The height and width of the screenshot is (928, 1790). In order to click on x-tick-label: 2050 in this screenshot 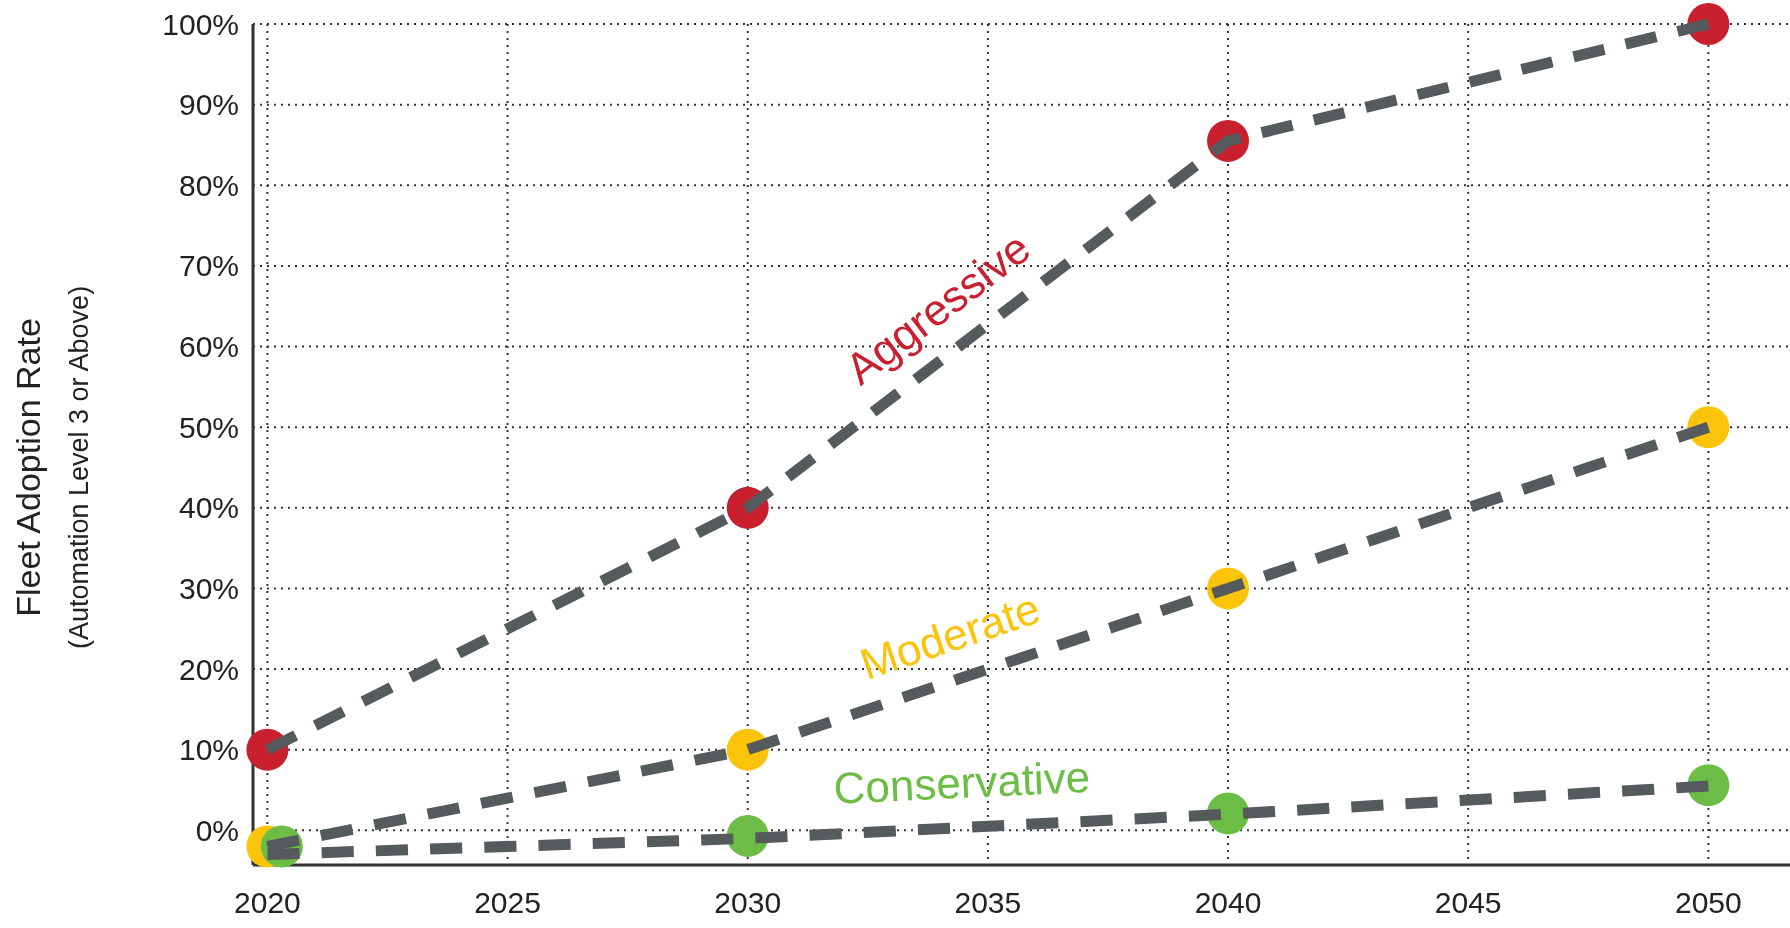, I will do `click(1708, 902)`.